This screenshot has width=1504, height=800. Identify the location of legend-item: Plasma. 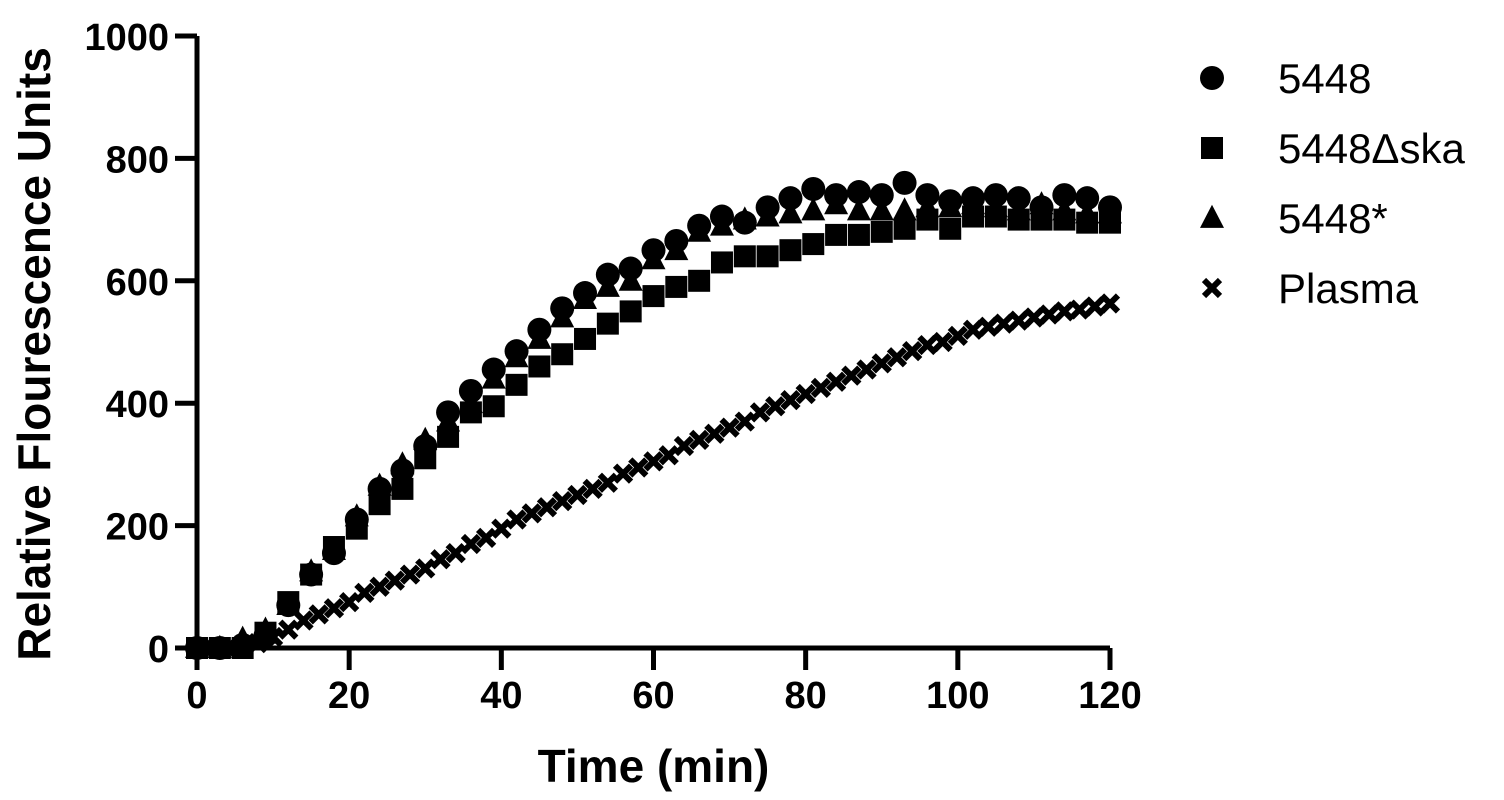
(1310, 288).